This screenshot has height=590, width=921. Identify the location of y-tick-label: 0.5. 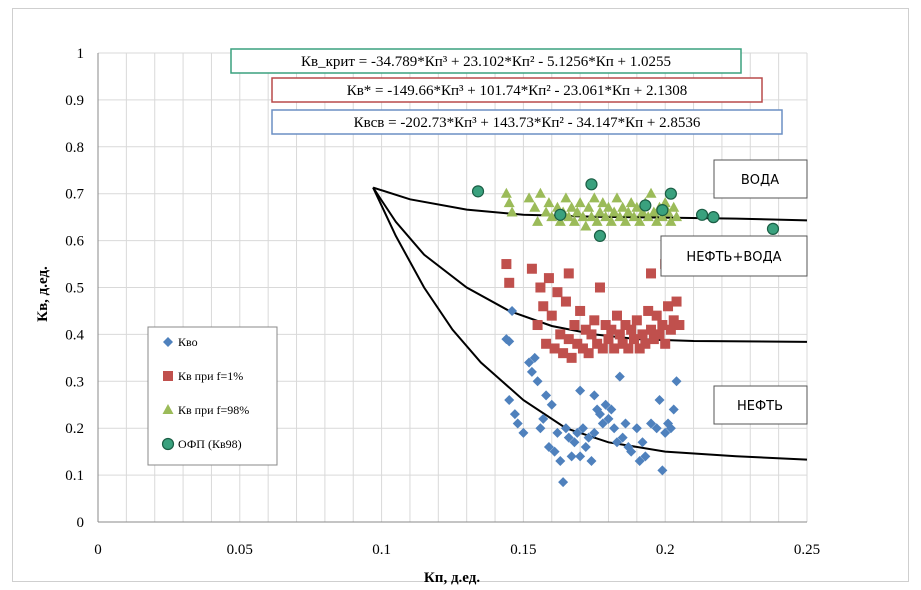
(74, 289).